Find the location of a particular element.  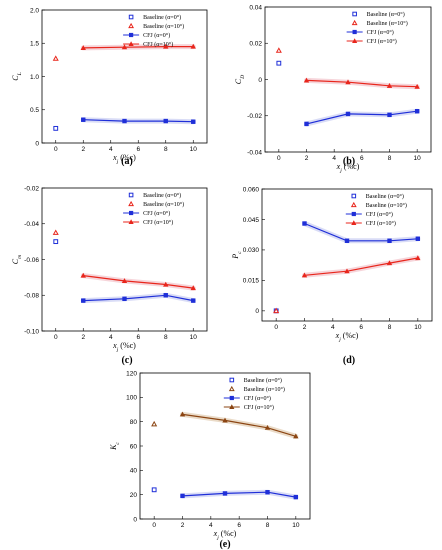

y-tick-label: 20 is located at coordinates (134, 495).